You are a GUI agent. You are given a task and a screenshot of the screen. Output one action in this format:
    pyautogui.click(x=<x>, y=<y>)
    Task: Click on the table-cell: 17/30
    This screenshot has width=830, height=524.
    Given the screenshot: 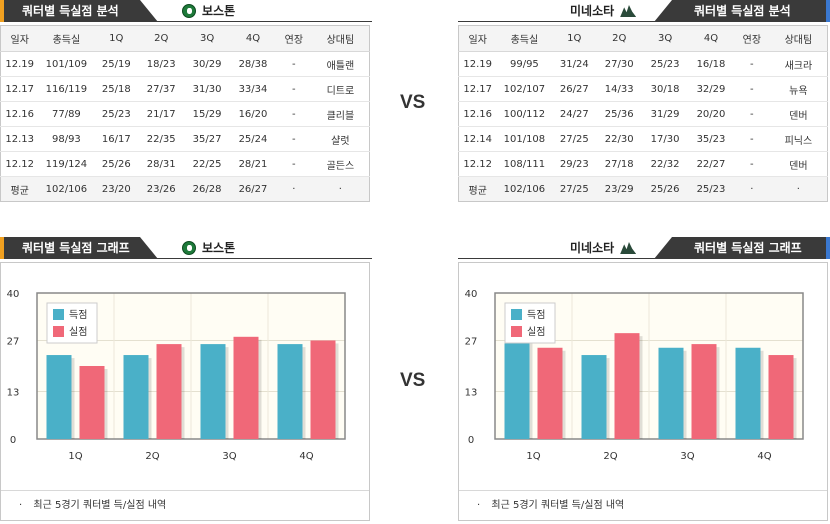 What is the action you would take?
    pyautogui.click(x=665, y=139)
    